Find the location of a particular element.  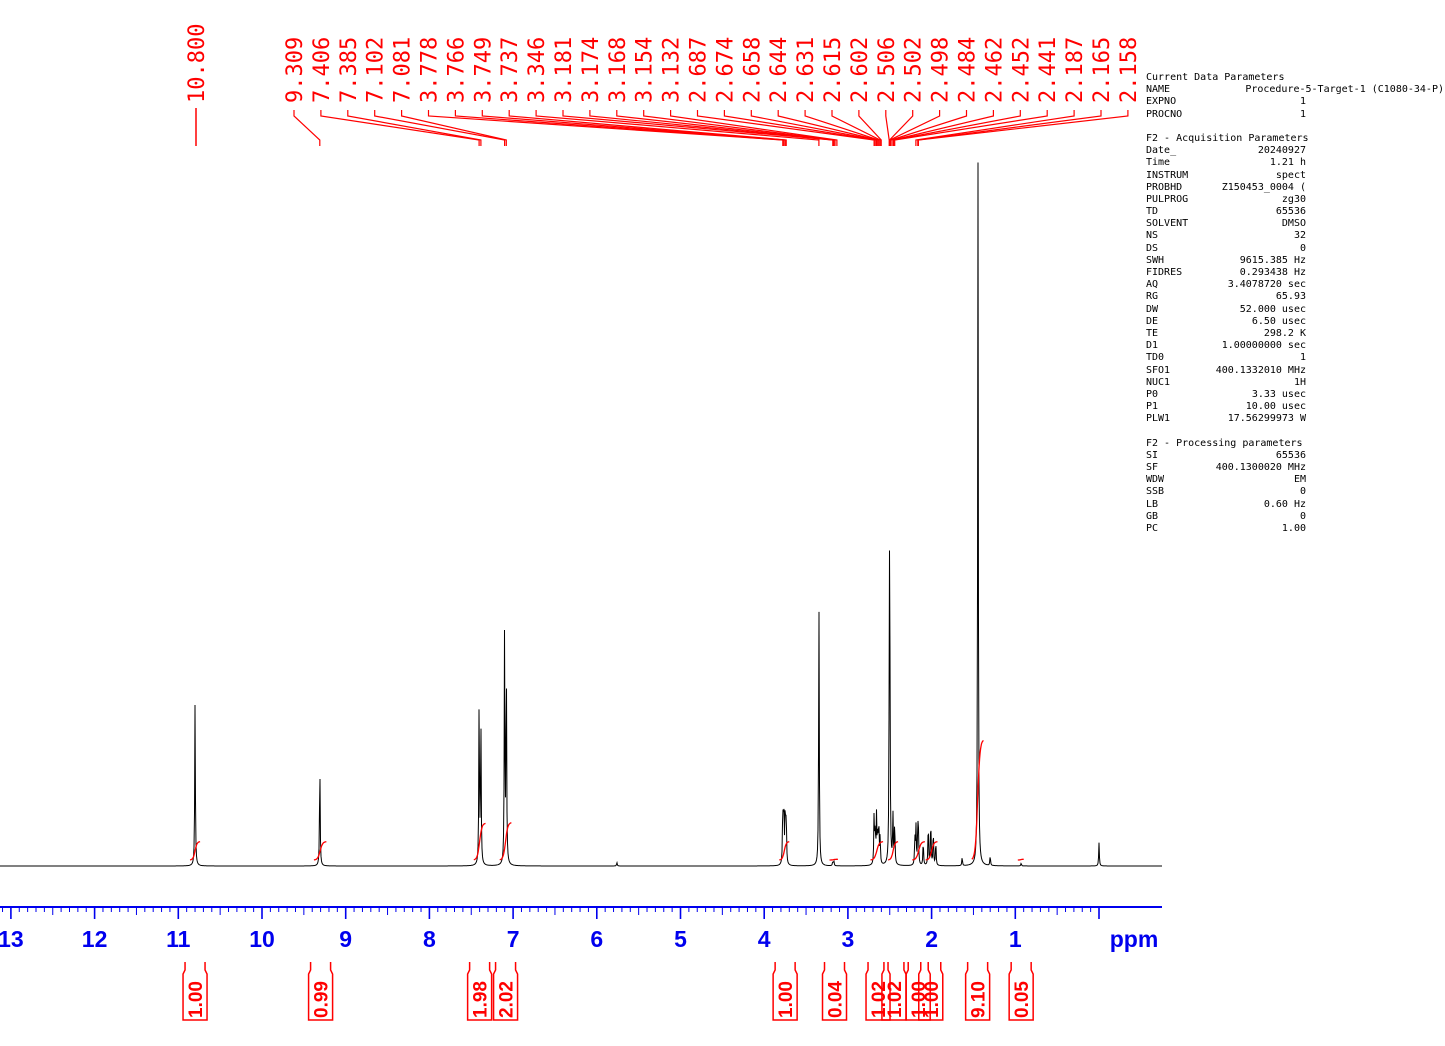

param-row: PLW1 17.56299973 W is located at coordinates (1295, 419).